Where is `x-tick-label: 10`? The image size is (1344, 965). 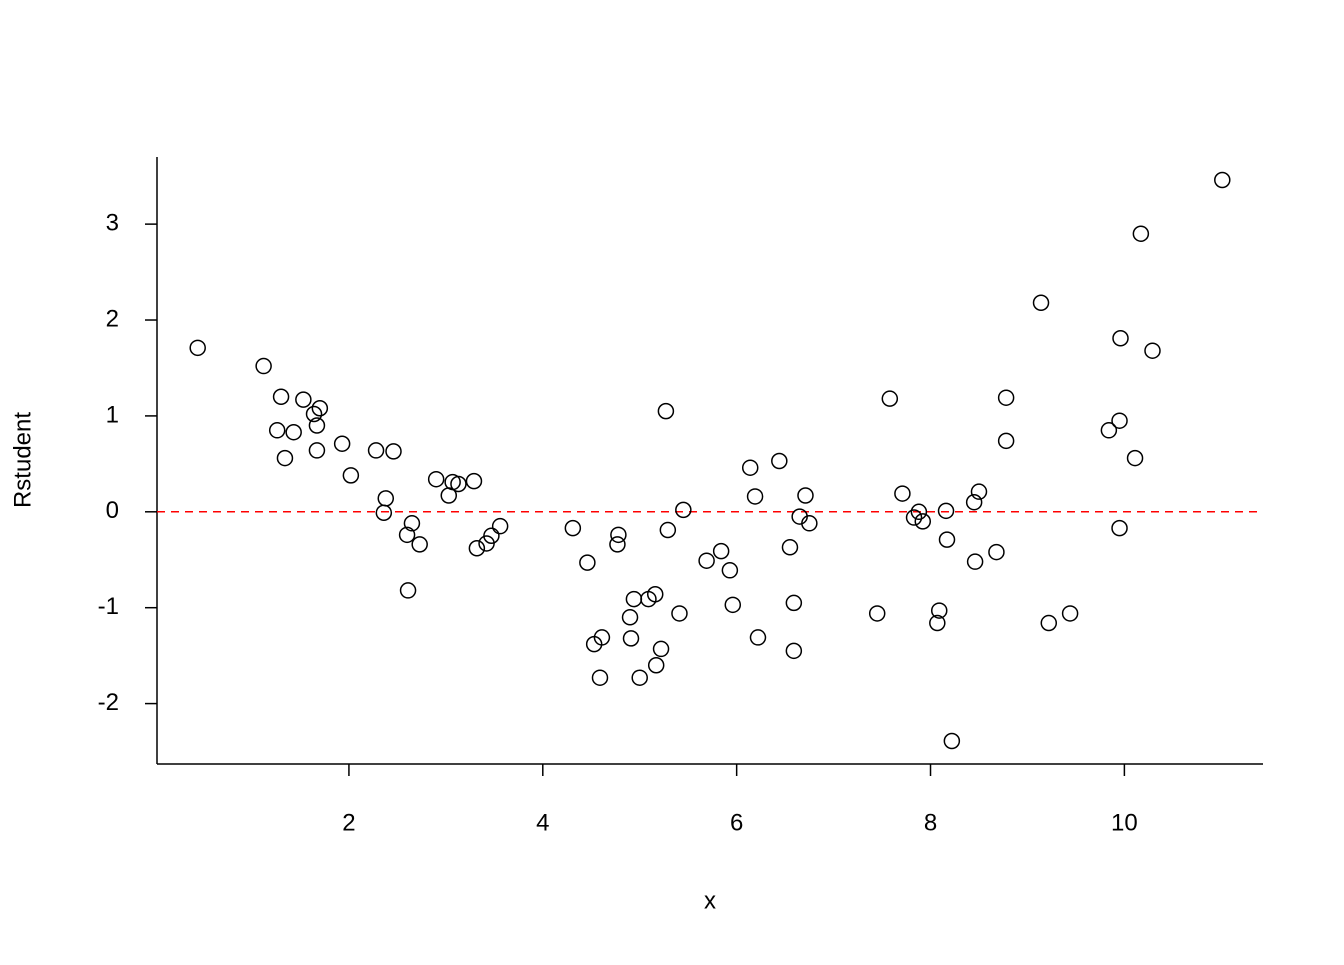 x-tick-label: 10 is located at coordinates (1124, 822).